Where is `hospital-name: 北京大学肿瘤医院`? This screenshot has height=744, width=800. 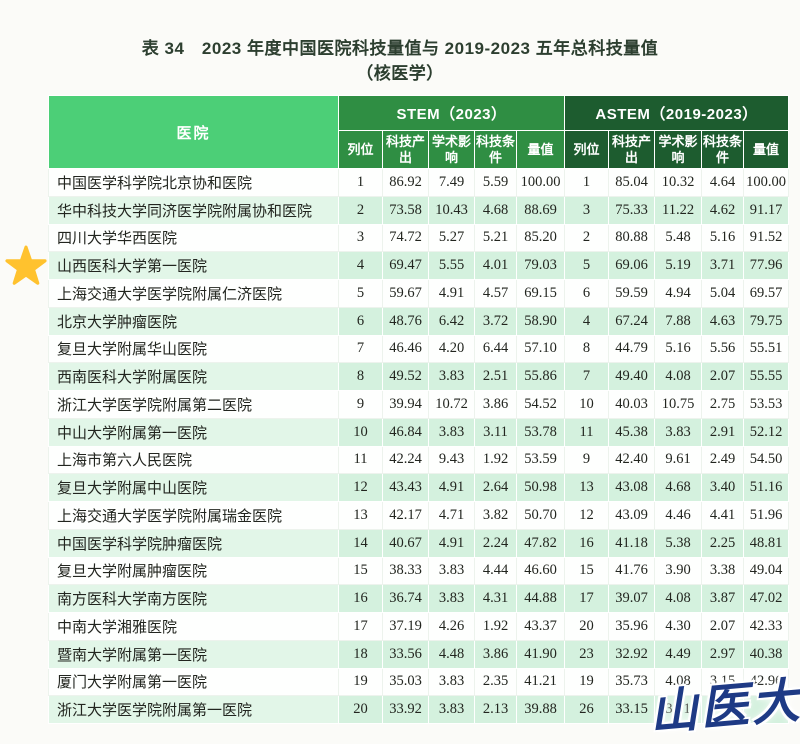 hospital-name: 北京大学肿瘤医院 is located at coordinates (193, 321).